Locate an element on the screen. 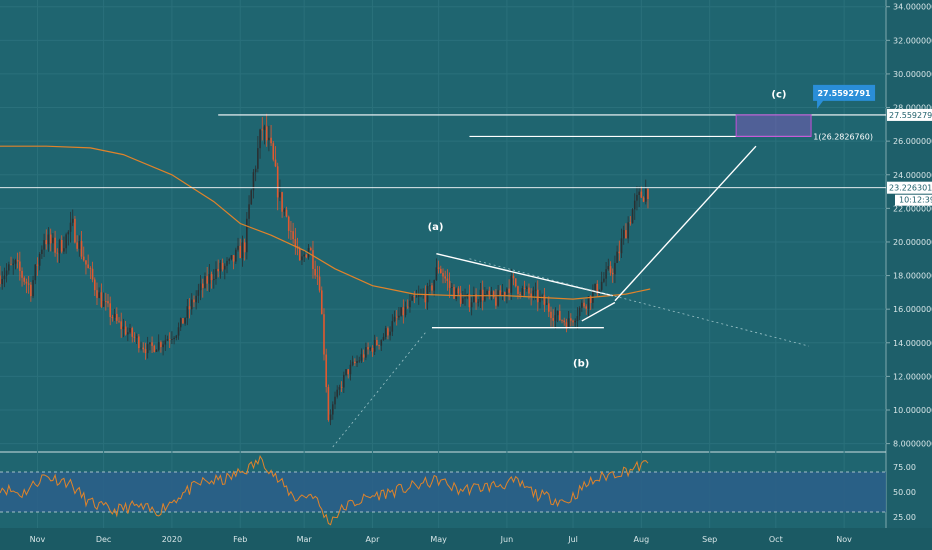 This screenshot has width=932, height=550. price-tick-label: 16.0000000 is located at coordinates (912, 309).